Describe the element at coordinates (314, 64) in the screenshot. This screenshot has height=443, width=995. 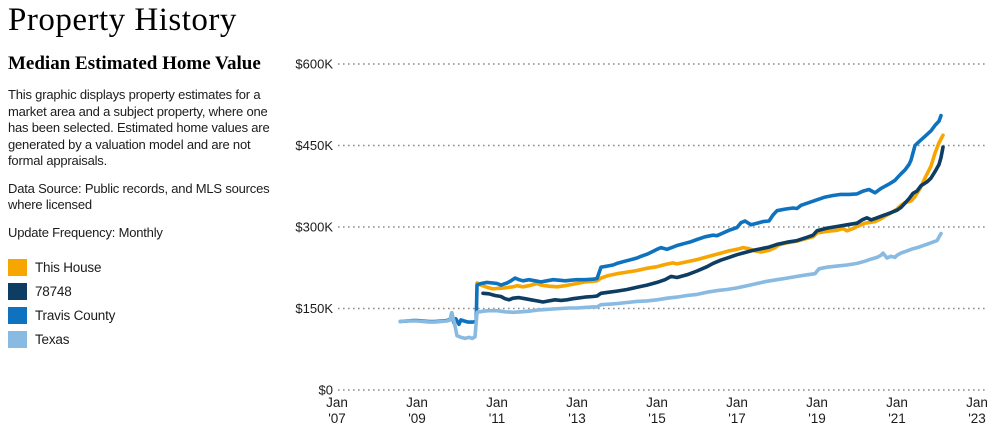
I see `y-axis-label: $600K` at that location.